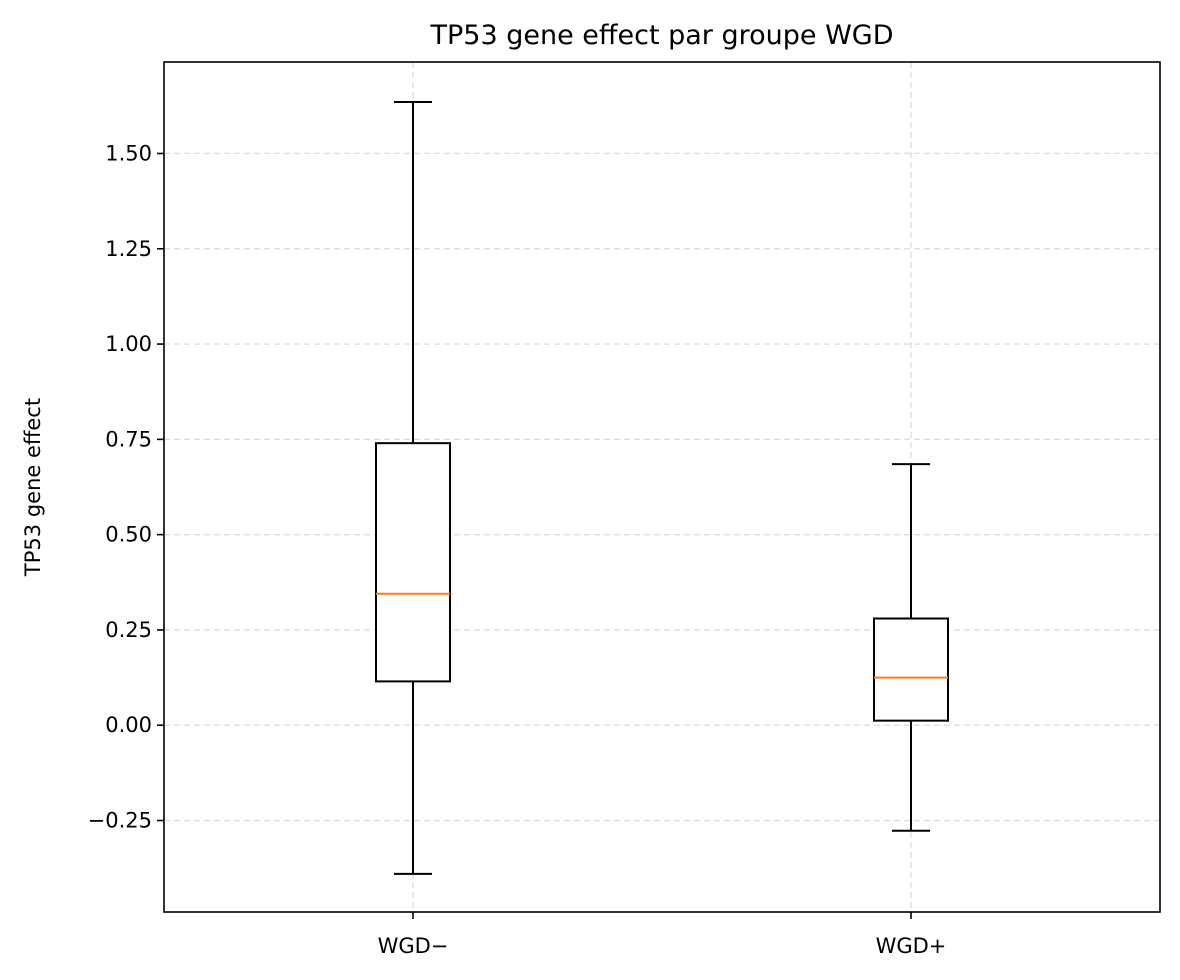  Describe the element at coordinates (662, 35) in the screenshot. I see `chart-title: TP53 gene effect par groupe WGD` at that location.